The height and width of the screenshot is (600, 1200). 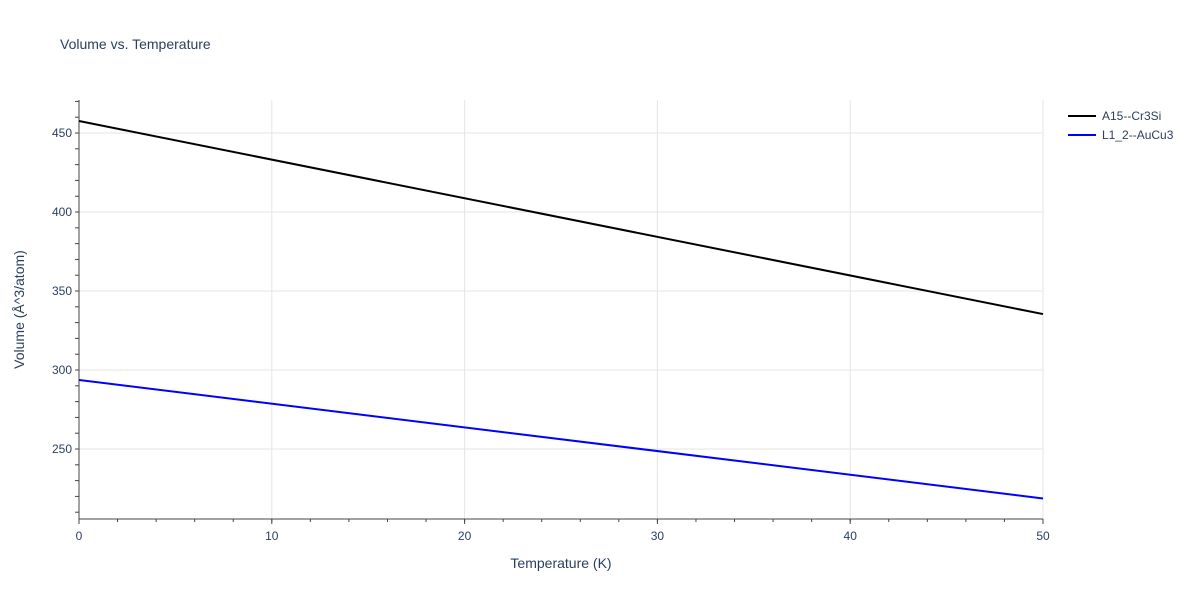 What do you see at coordinates (272, 536) in the screenshot?
I see `x-tick-label: 10` at bounding box center [272, 536].